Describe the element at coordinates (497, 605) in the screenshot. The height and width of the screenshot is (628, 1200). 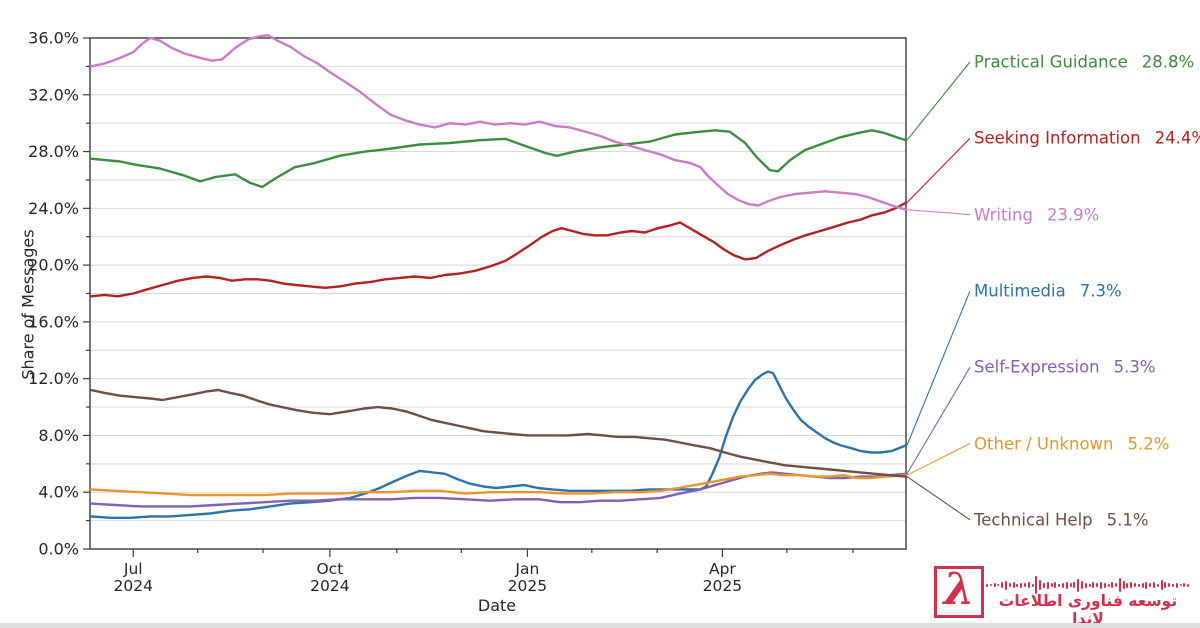
I see `x-axis-title: Date` at that location.